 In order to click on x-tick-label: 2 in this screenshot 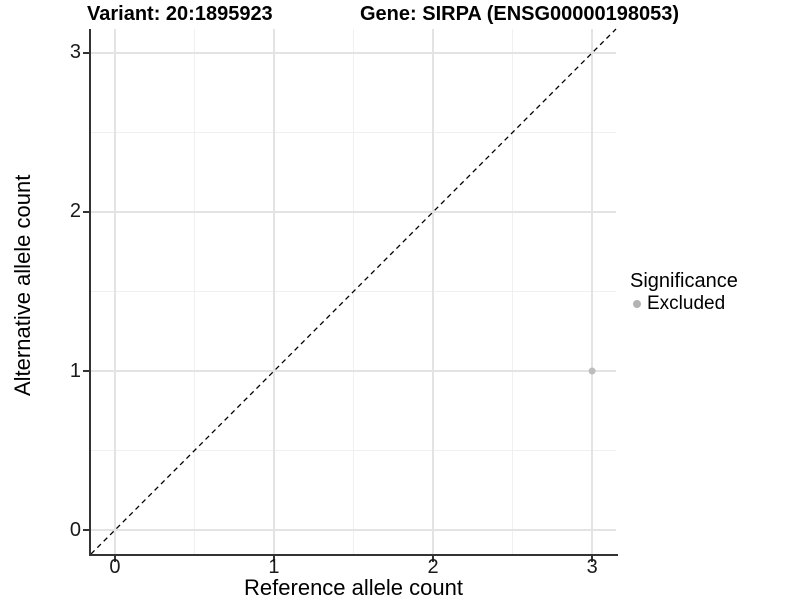, I will do `click(433, 567)`.